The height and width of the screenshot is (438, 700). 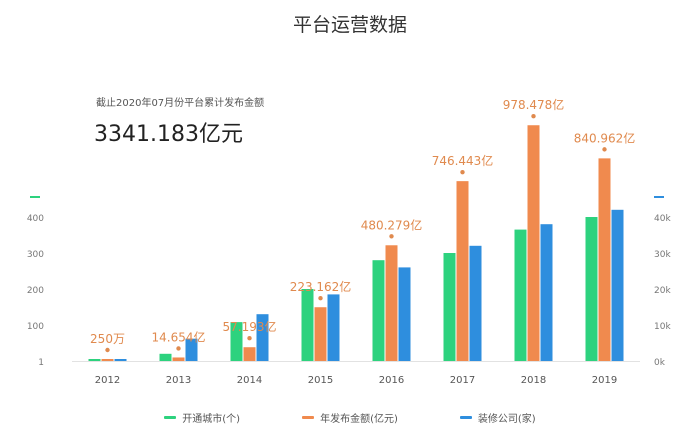 I want to click on legend-swatch-cities, so click(x=170, y=417).